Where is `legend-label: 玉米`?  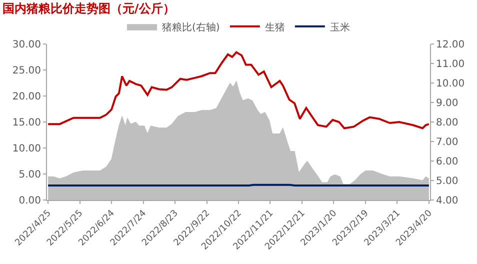 legend-label: 玉米 is located at coordinates (340, 27).